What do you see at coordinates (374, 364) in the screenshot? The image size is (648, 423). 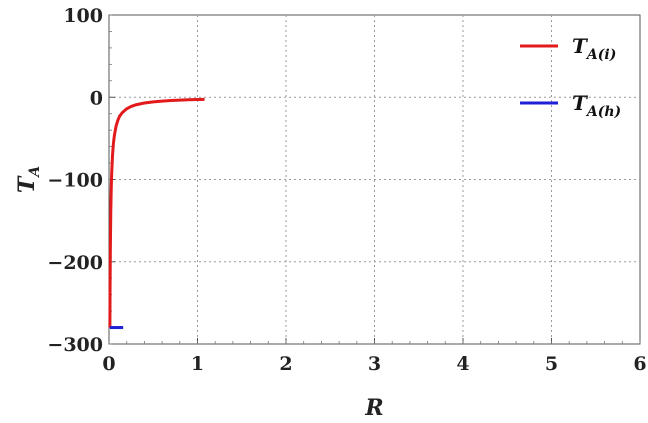 I see `x-tick-label: 3` at bounding box center [374, 364].